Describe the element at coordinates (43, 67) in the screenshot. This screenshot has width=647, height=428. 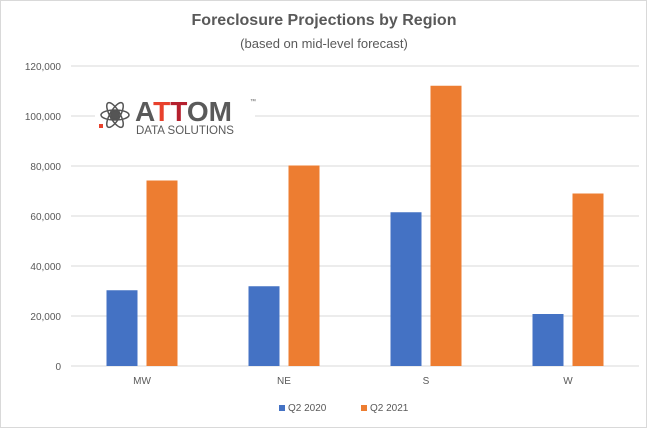
I see `y-tick-label: 120,000` at that location.